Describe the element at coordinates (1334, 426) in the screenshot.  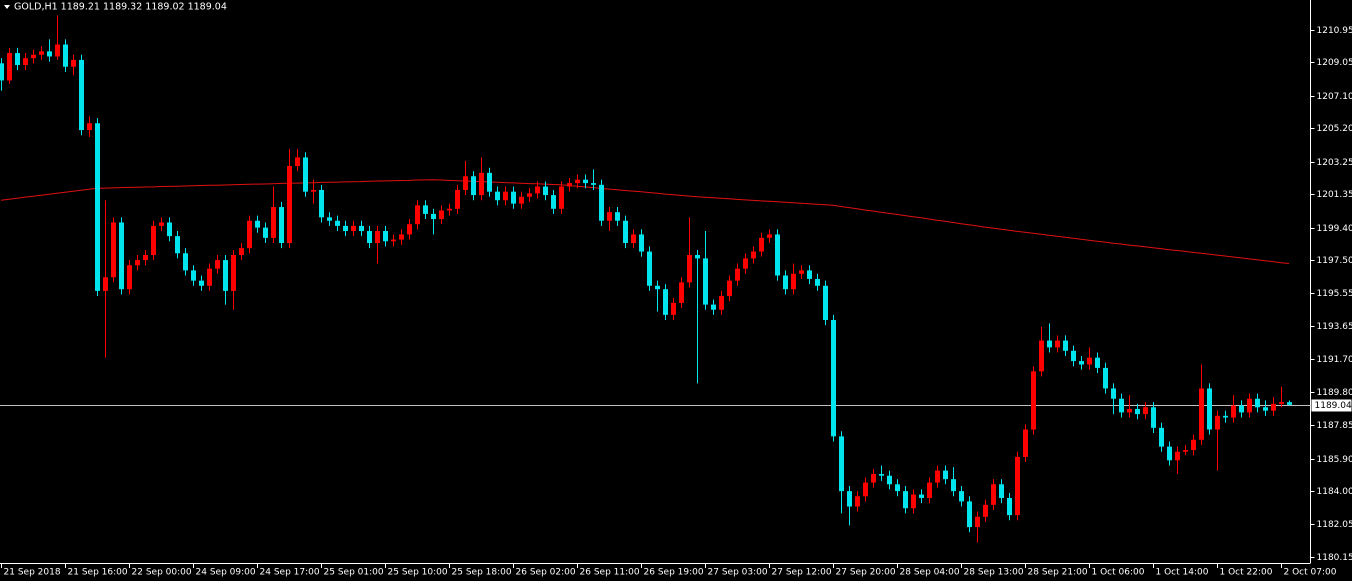
I see `y-tick-label: 1187.85` at that location.